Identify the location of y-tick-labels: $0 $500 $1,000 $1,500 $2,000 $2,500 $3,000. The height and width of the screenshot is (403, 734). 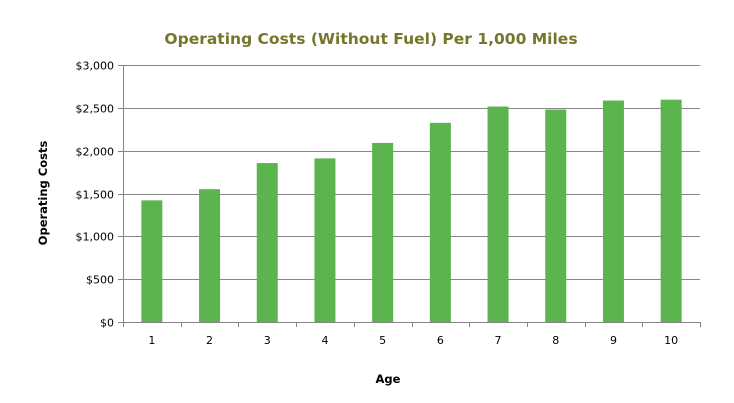
(95, 195).